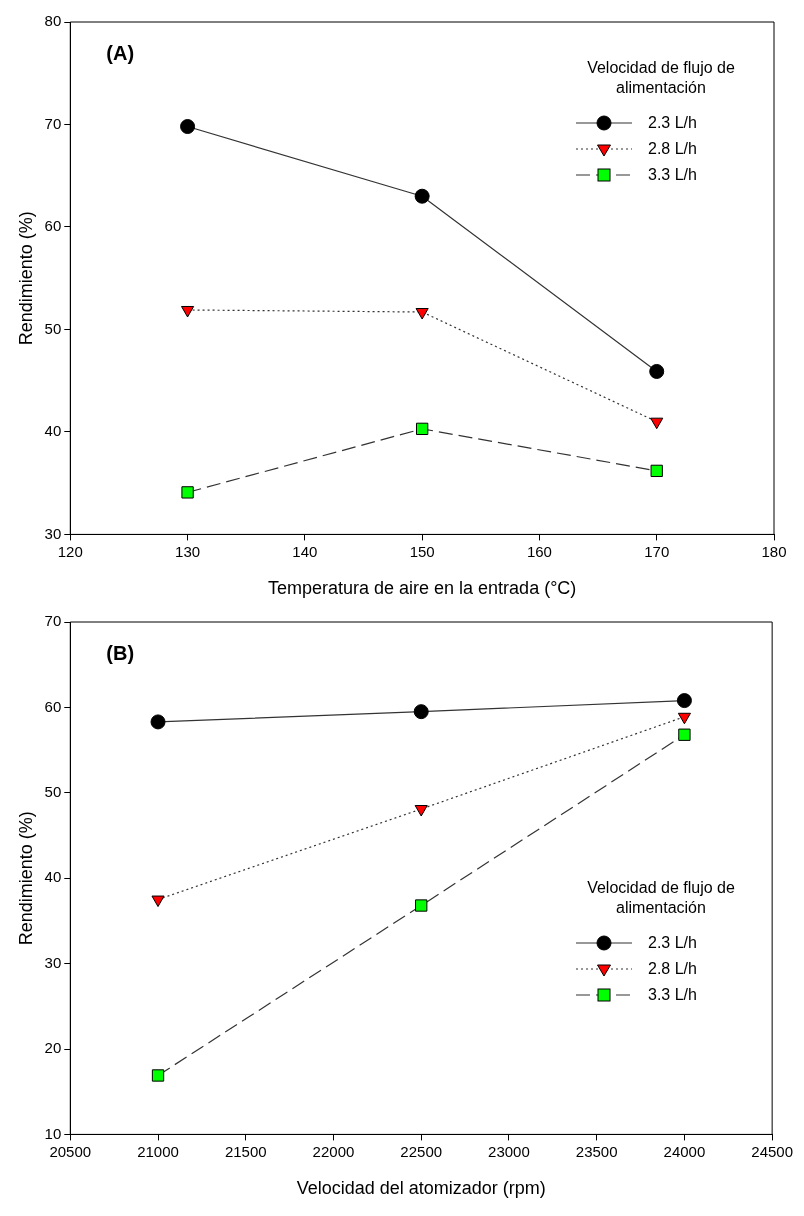 The image size is (804, 1216). What do you see at coordinates (70, 1151) in the screenshot?
I see `x-tick-label: 20500` at bounding box center [70, 1151].